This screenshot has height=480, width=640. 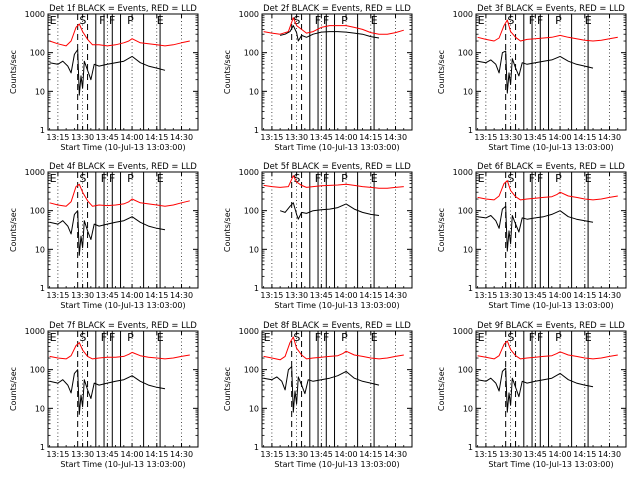 What do you see at coordinates (551, 166) in the screenshot?
I see `chart-title: Det 6f BLACK = Events, RED = LLD` at bounding box center [551, 166].